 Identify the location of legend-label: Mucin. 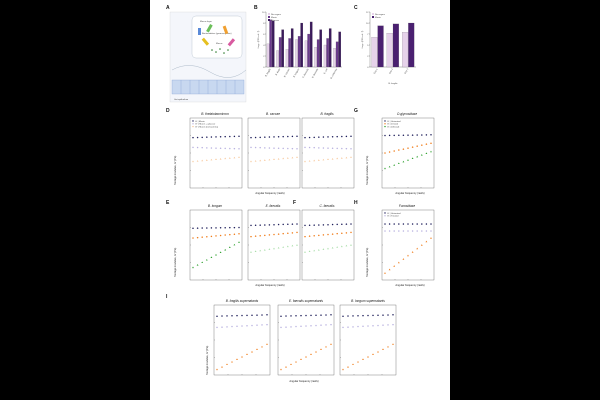
(378, 18).